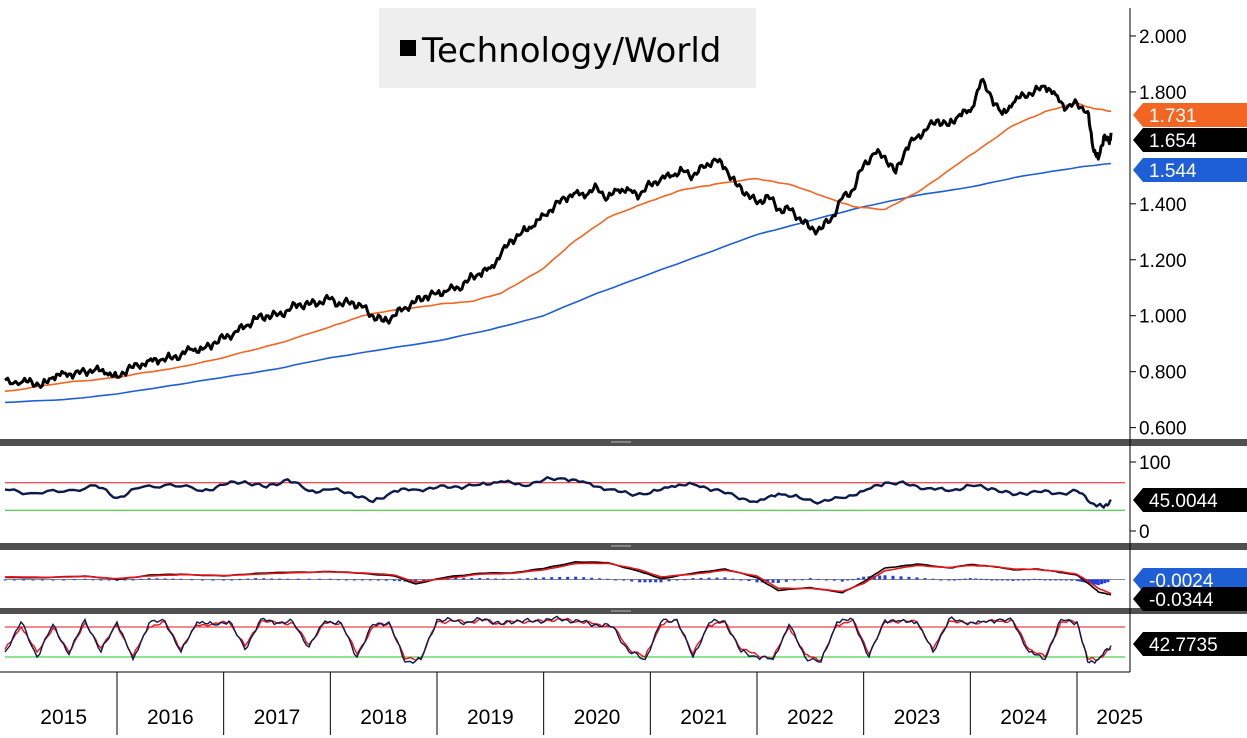 The image size is (1247, 738). I want to click on panel-rsi: 100 0, so click(587, 498).